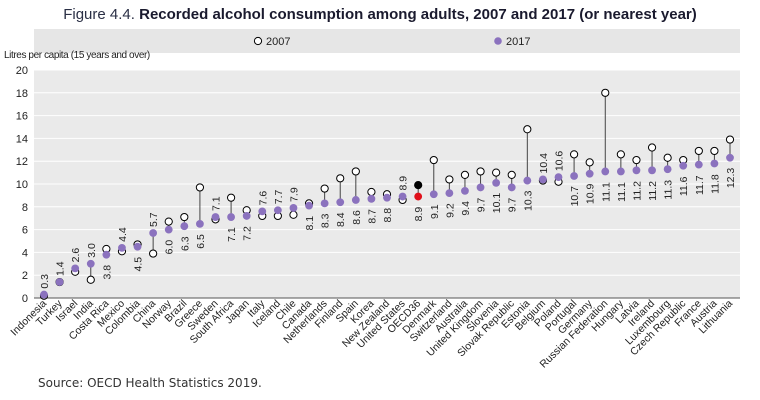  What do you see at coordinates (185, 243) in the screenshot?
I see `value-label: 6.3` at bounding box center [185, 243].